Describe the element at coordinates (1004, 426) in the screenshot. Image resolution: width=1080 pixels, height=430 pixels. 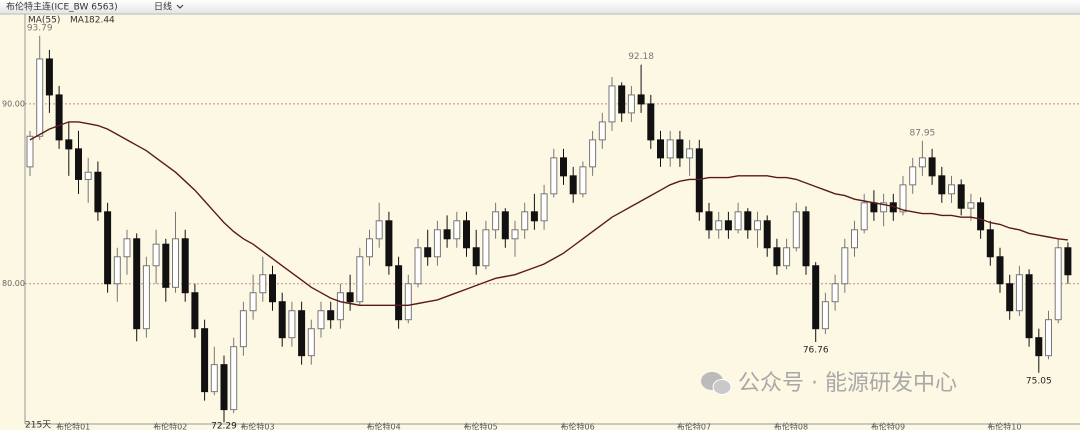
I see `x-tick-label: 布伦特10` at that location.